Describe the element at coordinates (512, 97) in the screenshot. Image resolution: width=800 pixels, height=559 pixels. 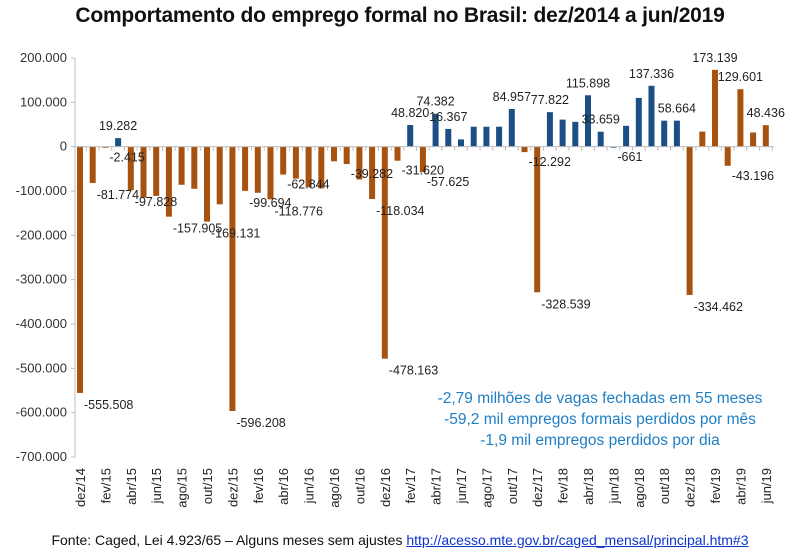
I see `data-label: 84.957` at that location.